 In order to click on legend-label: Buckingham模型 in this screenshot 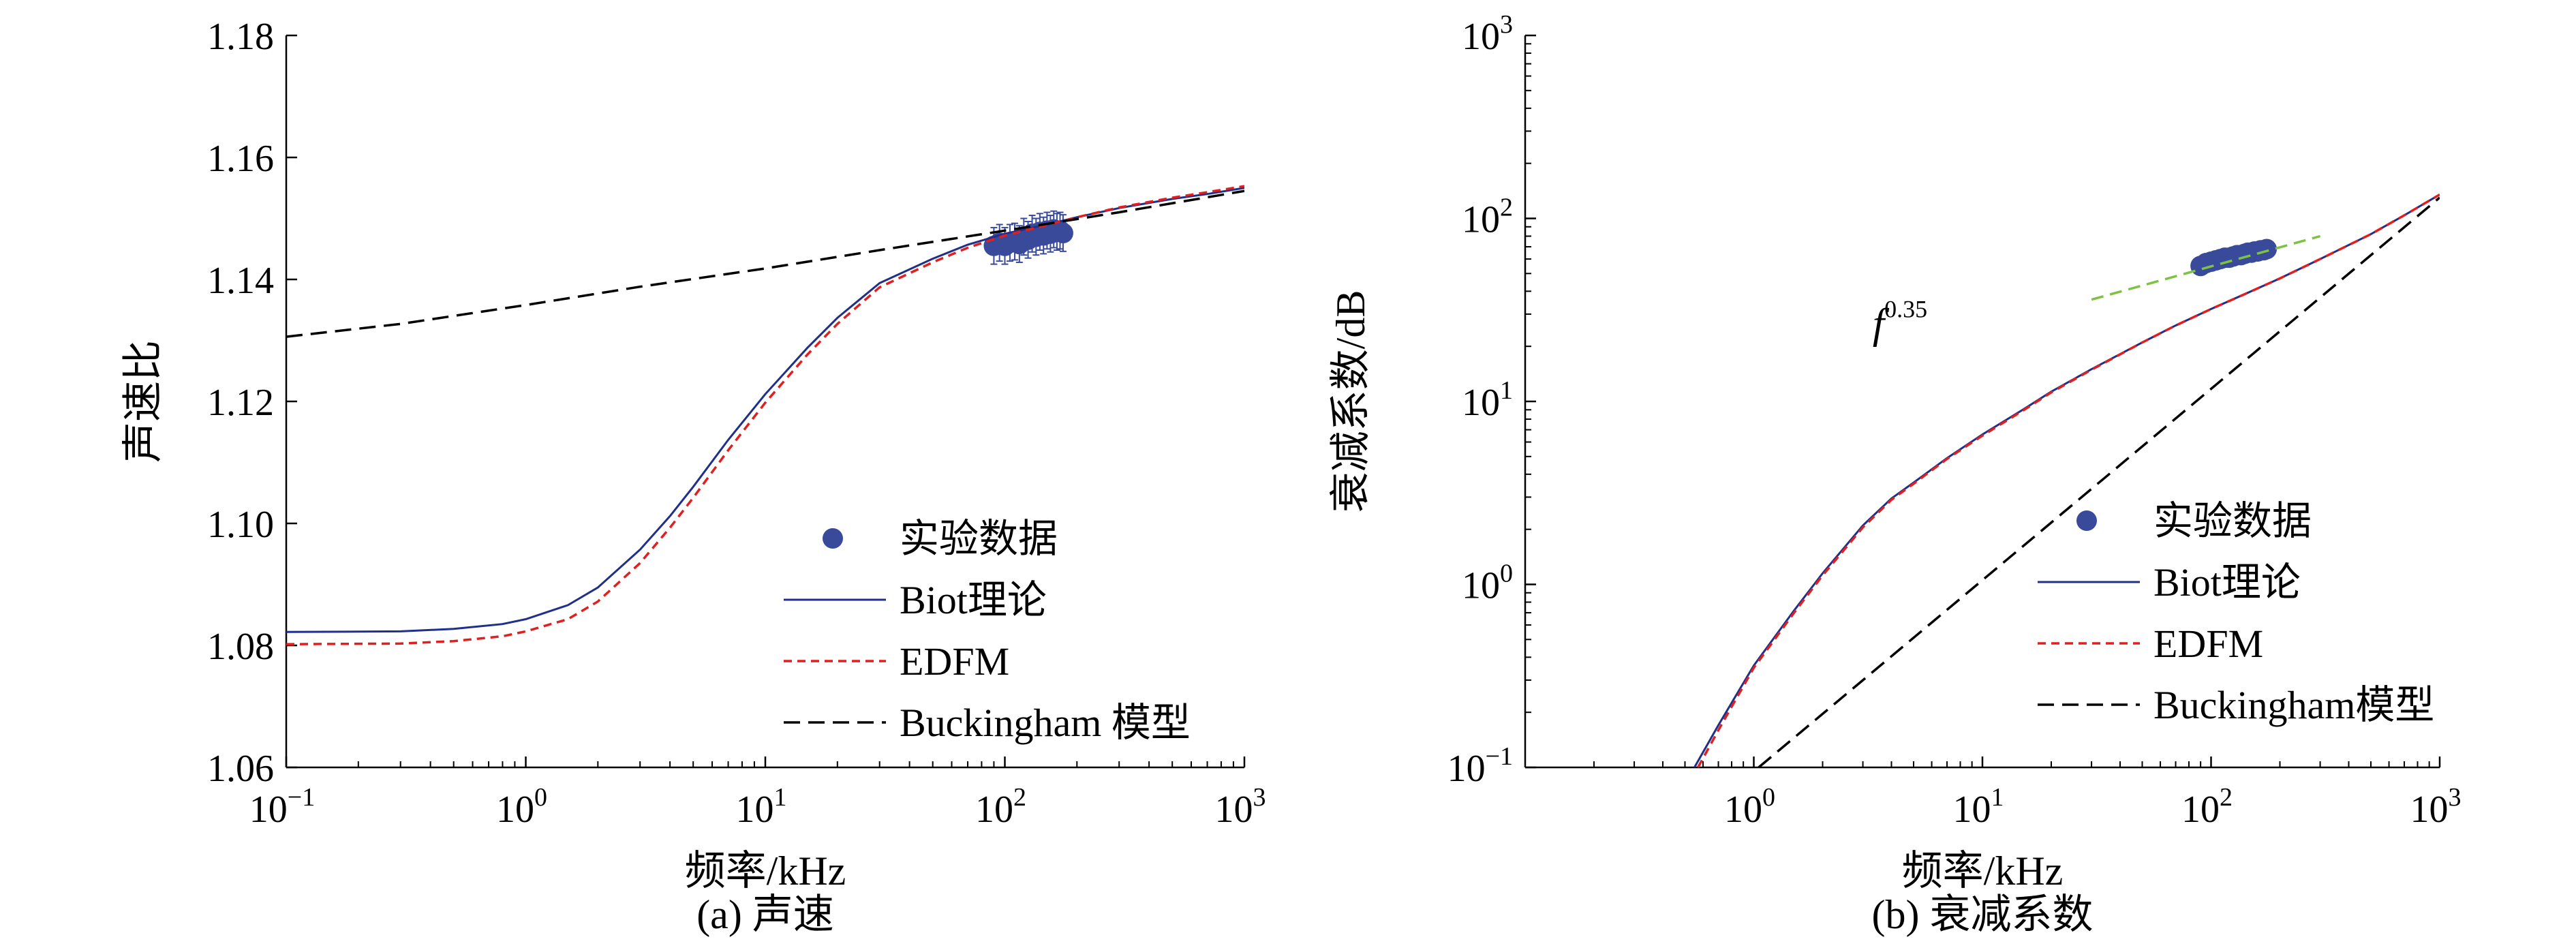, I will do `click(2293, 705)`.